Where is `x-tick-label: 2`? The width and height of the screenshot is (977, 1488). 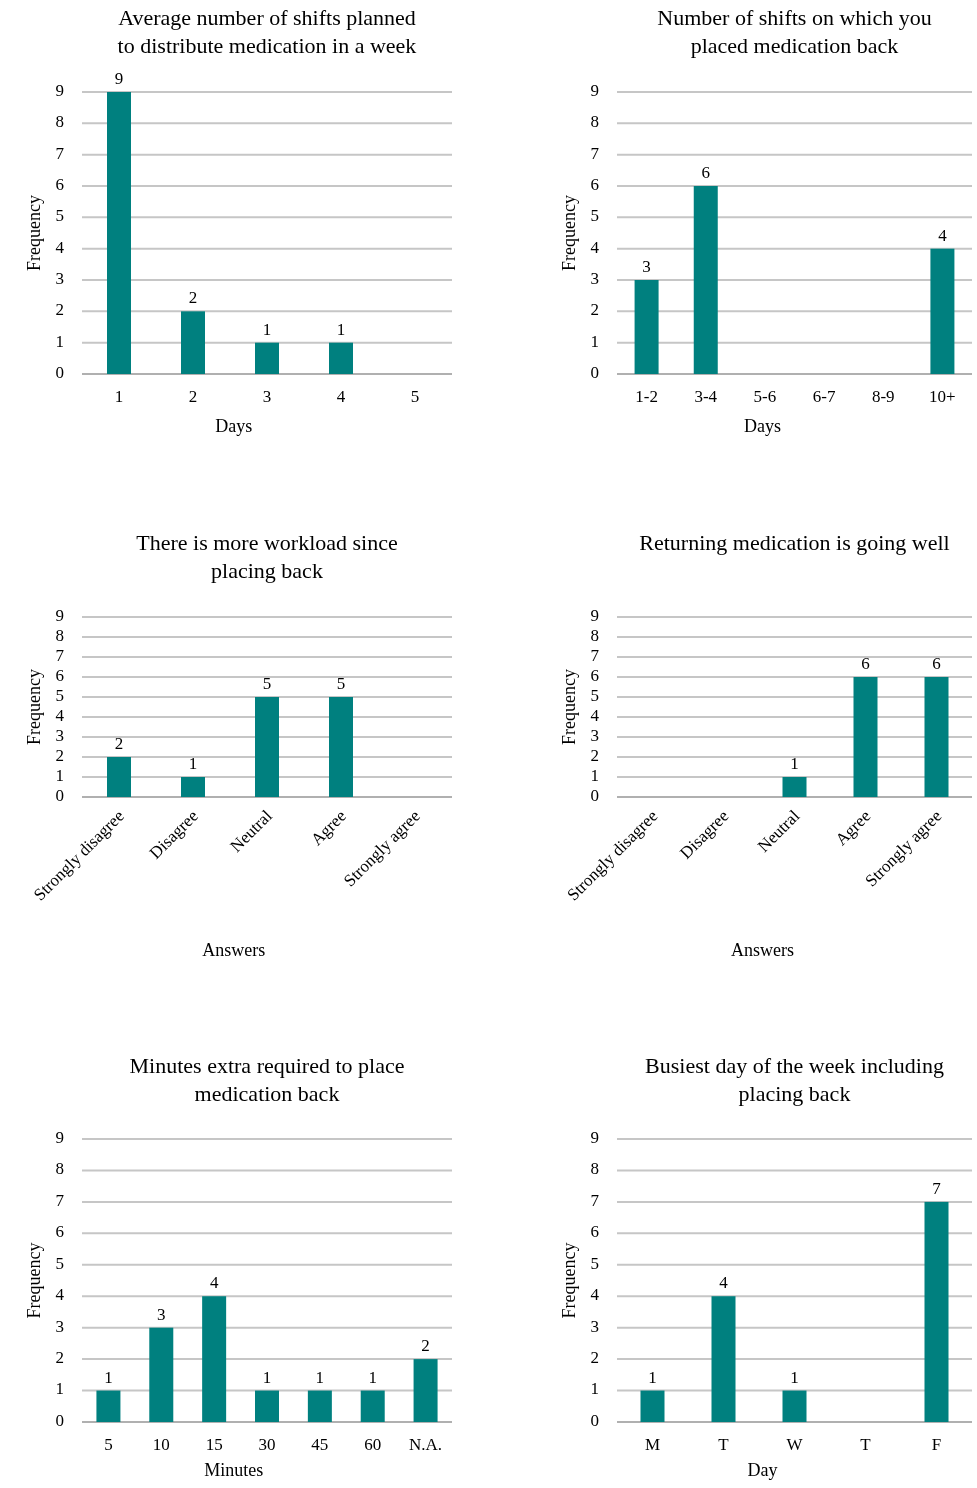
x-tick-label: 2 is located at coordinates (193, 396).